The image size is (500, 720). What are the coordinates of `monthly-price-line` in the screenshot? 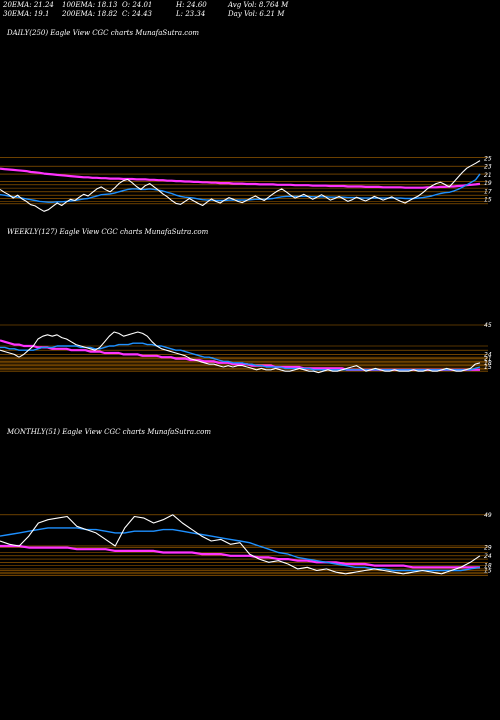 It's located at (240, 544).